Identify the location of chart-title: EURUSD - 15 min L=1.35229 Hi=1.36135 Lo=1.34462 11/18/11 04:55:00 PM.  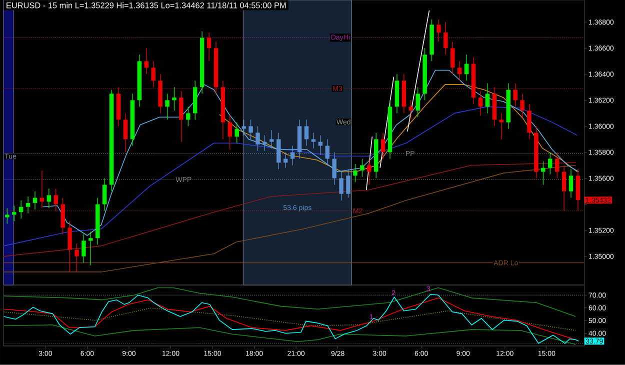
(146, 5).